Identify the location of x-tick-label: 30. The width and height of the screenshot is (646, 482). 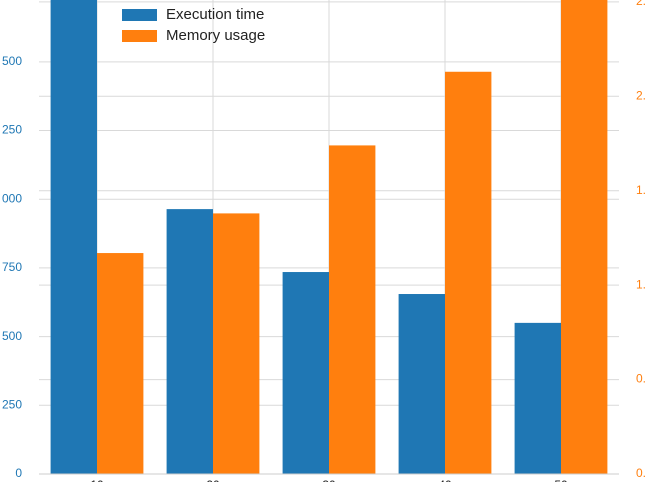
(329, 480).